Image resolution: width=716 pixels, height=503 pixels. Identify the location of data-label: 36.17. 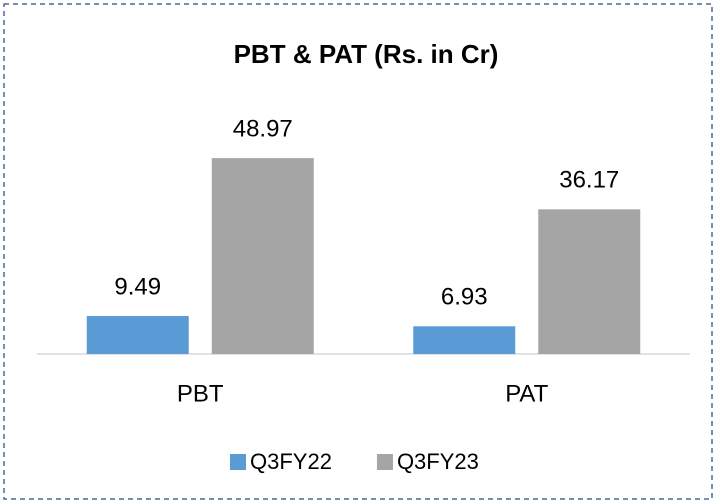
(589, 180).